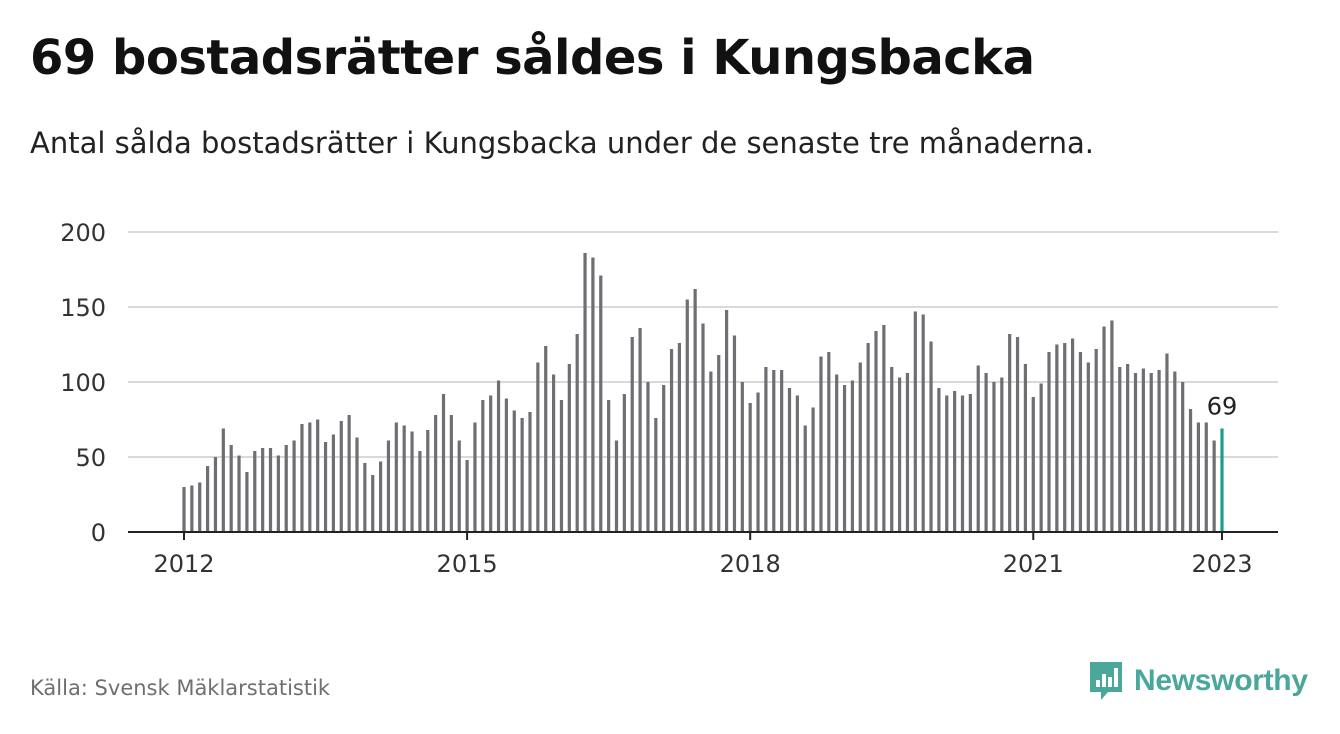 This screenshot has width=1340, height=734. Describe the element at coordinates (1222, 407) in the screenshot. I see `highlight-value-label: 69` at that location.